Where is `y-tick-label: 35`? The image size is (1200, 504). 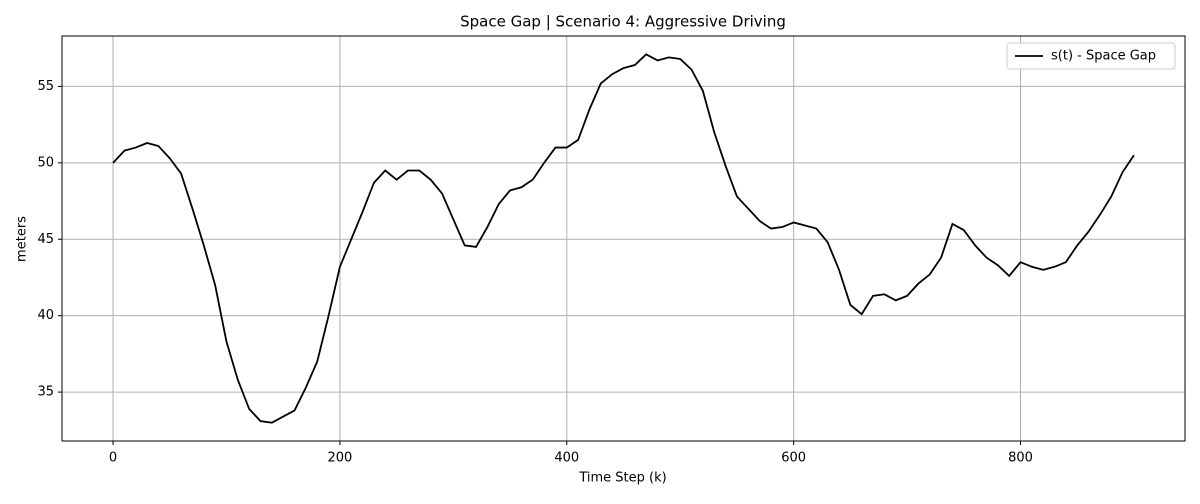
y-tick-label: 35 is located at coordinates (45, 392).